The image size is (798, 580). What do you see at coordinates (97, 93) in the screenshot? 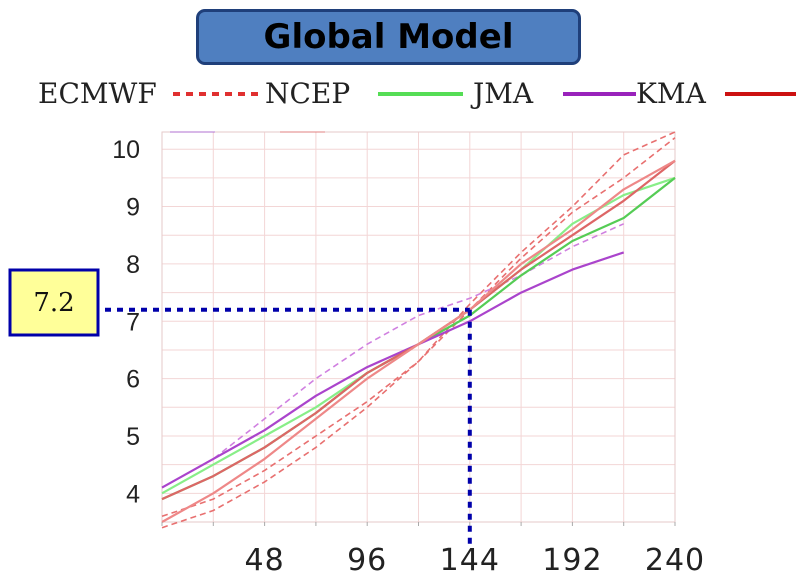
I see `legend-label: ECMWF` at bounding box center [97, 93].